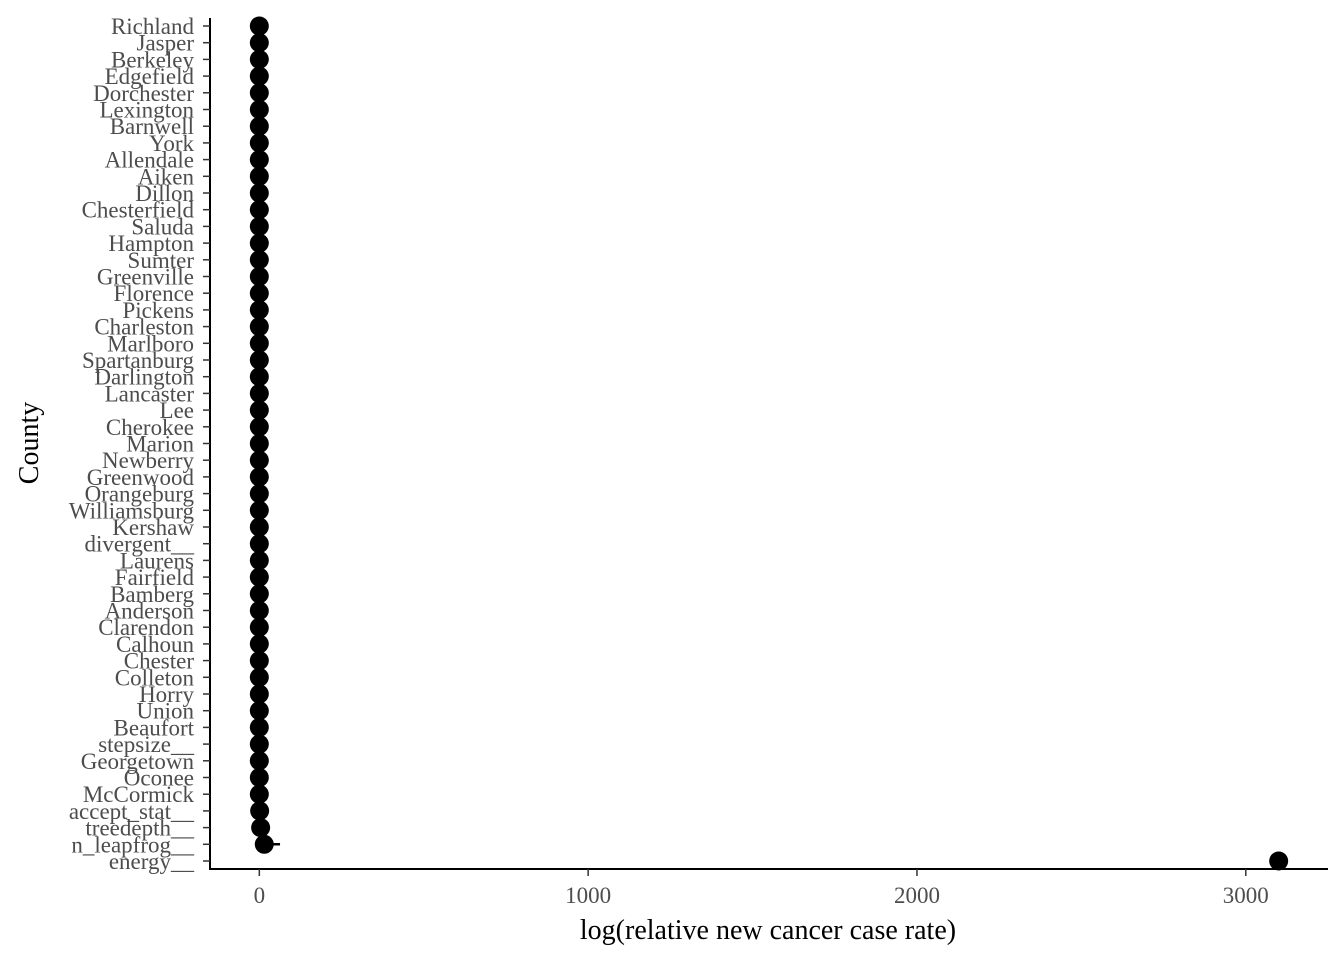  Describe the element at coordinates (259, 293) in the screenshot. I see `point-florence` at that location.